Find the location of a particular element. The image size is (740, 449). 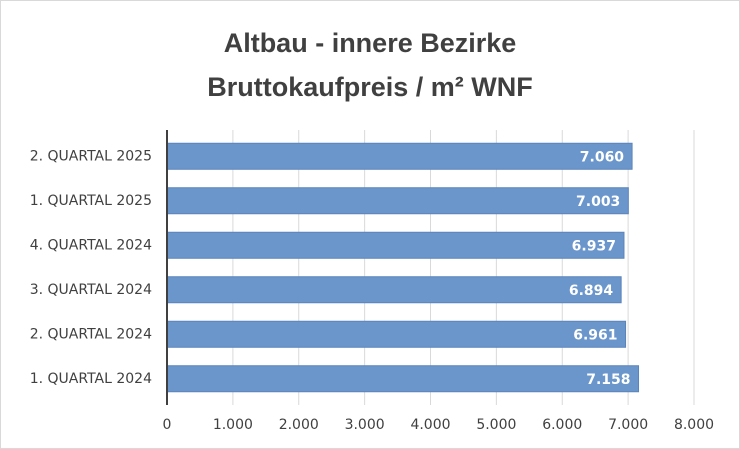

value-label: 7.158 is located at coordinates (608, 380).